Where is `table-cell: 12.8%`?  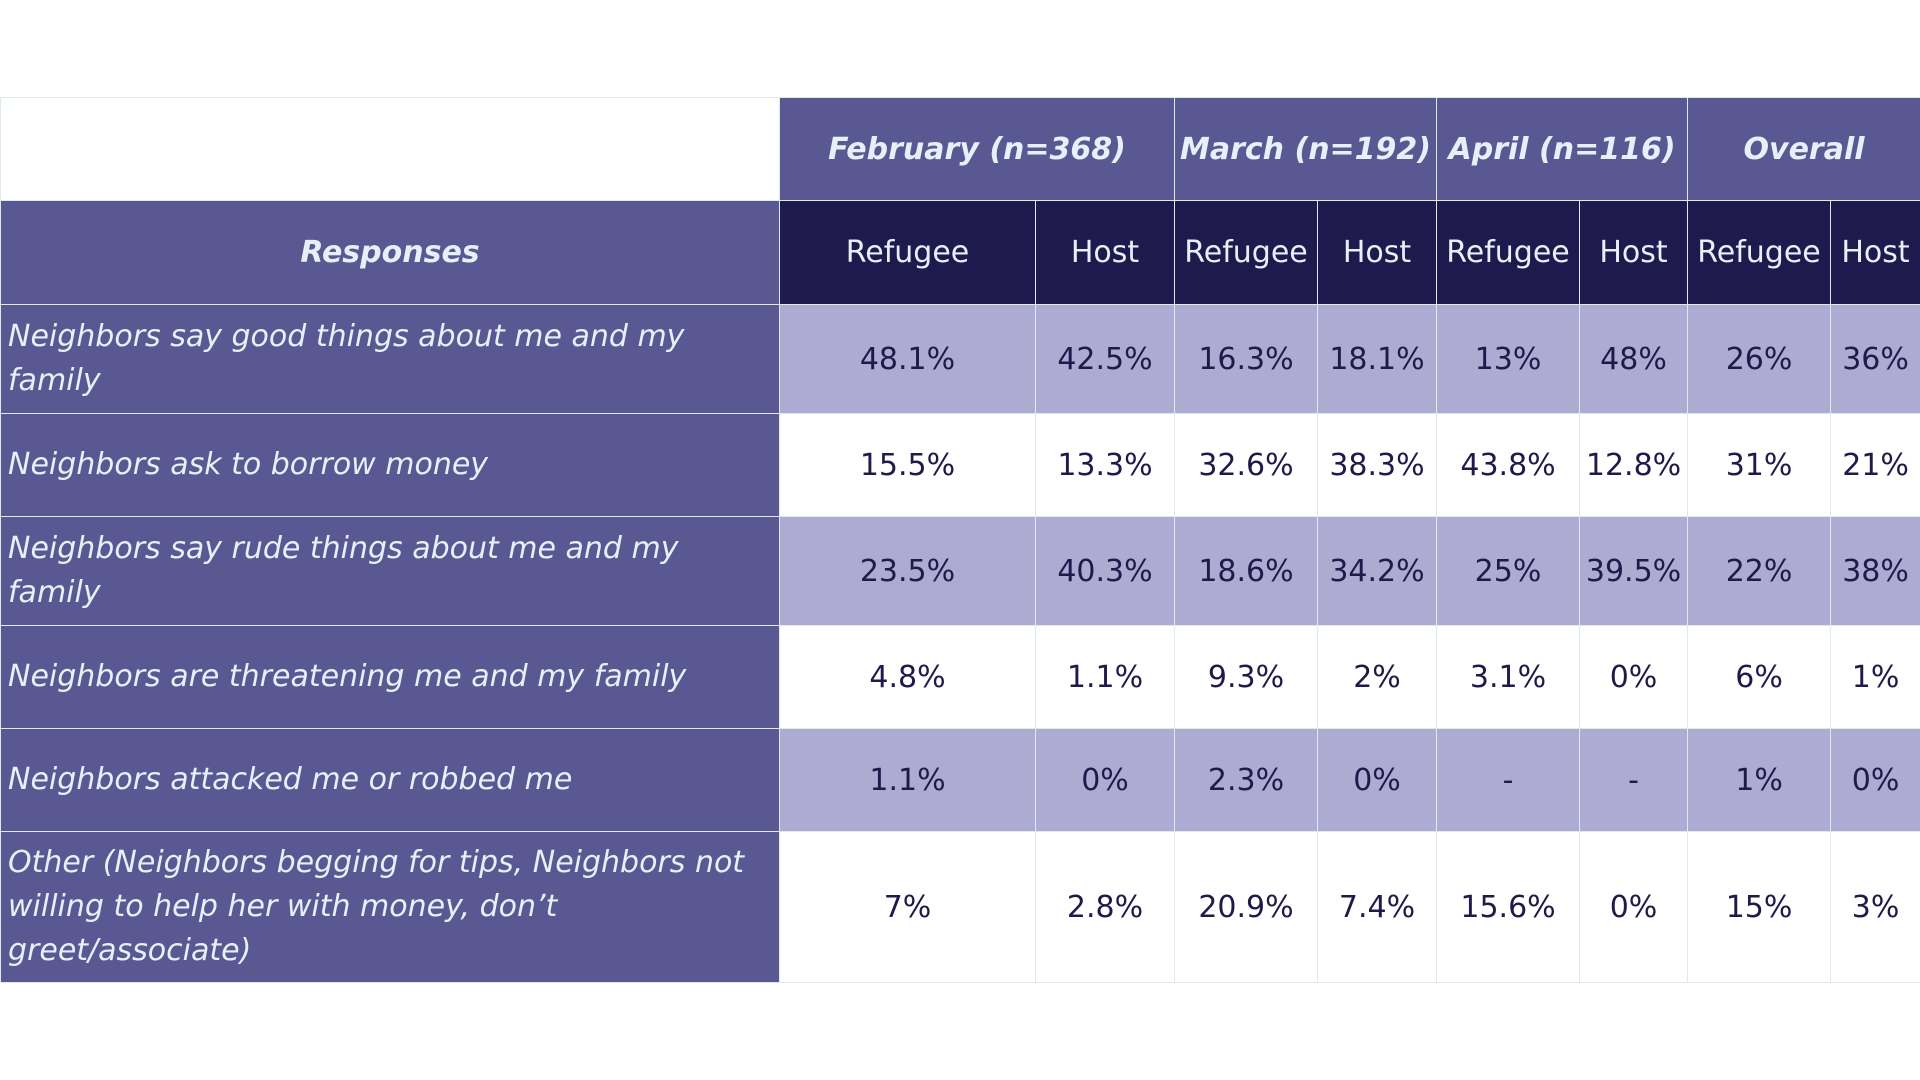
table-cell: 12.8% is located at coordinates (1634, 465).